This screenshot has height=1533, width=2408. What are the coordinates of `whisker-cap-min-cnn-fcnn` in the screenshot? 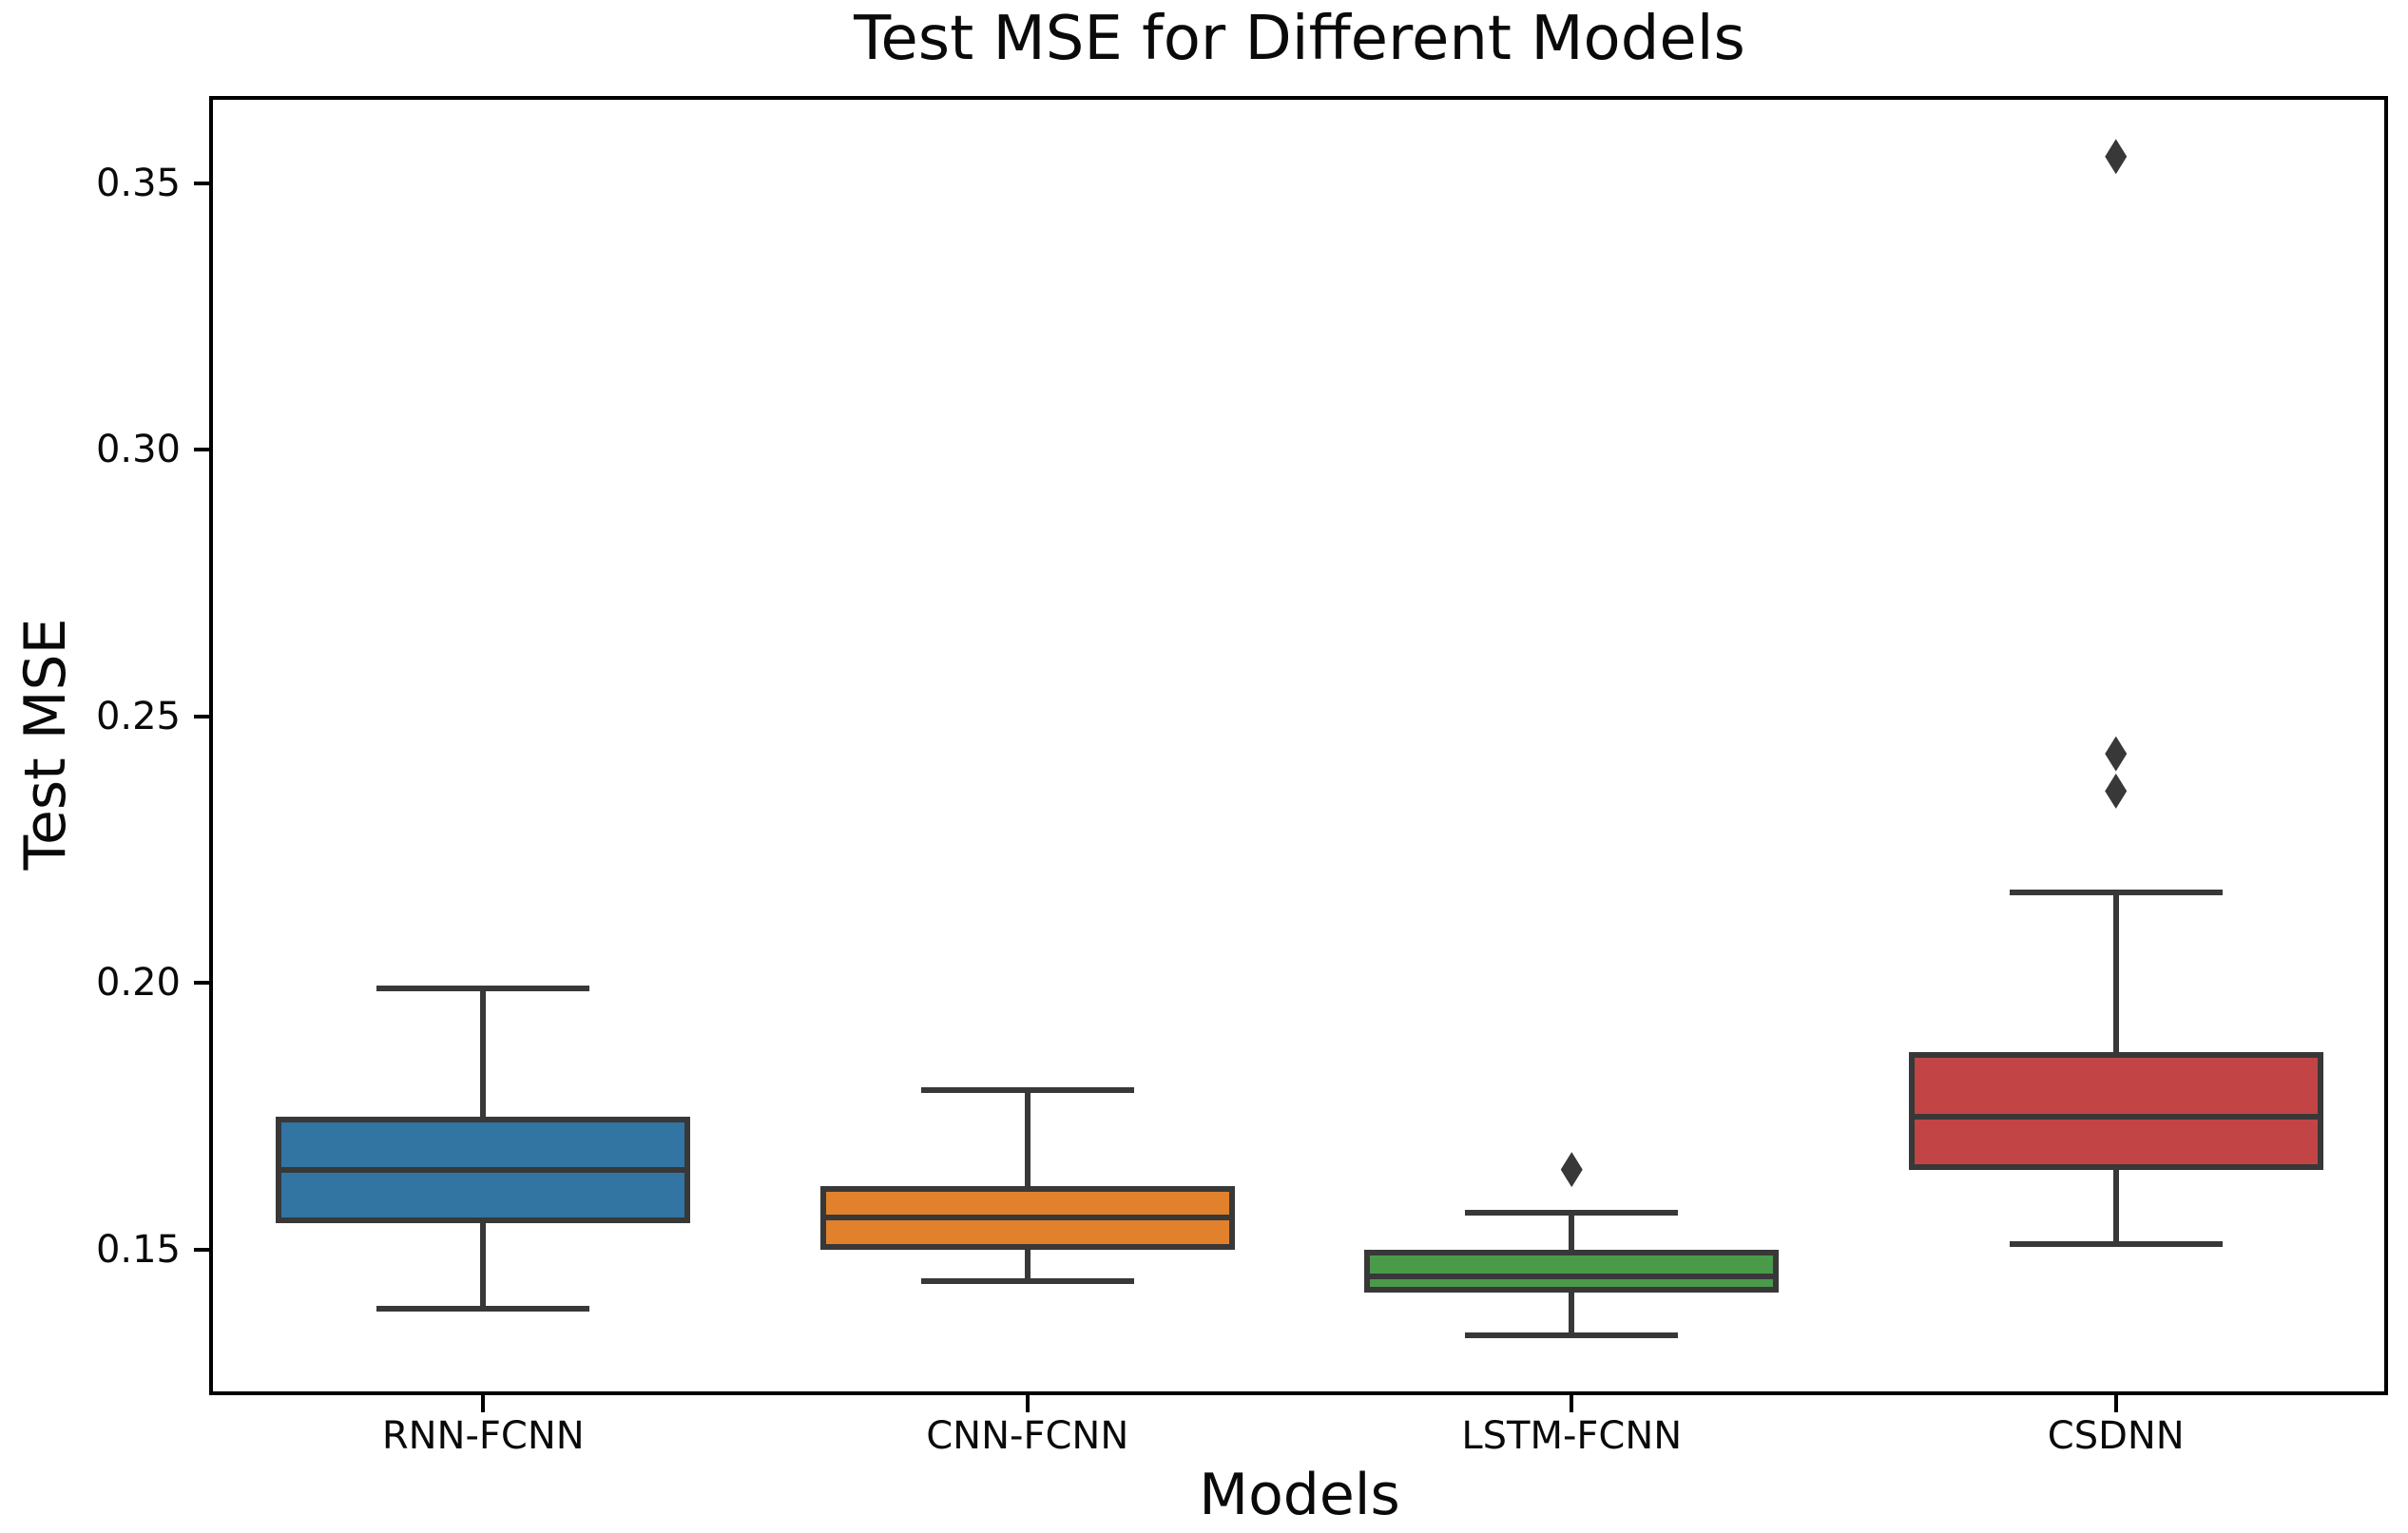 It's located at (1027, 1281).